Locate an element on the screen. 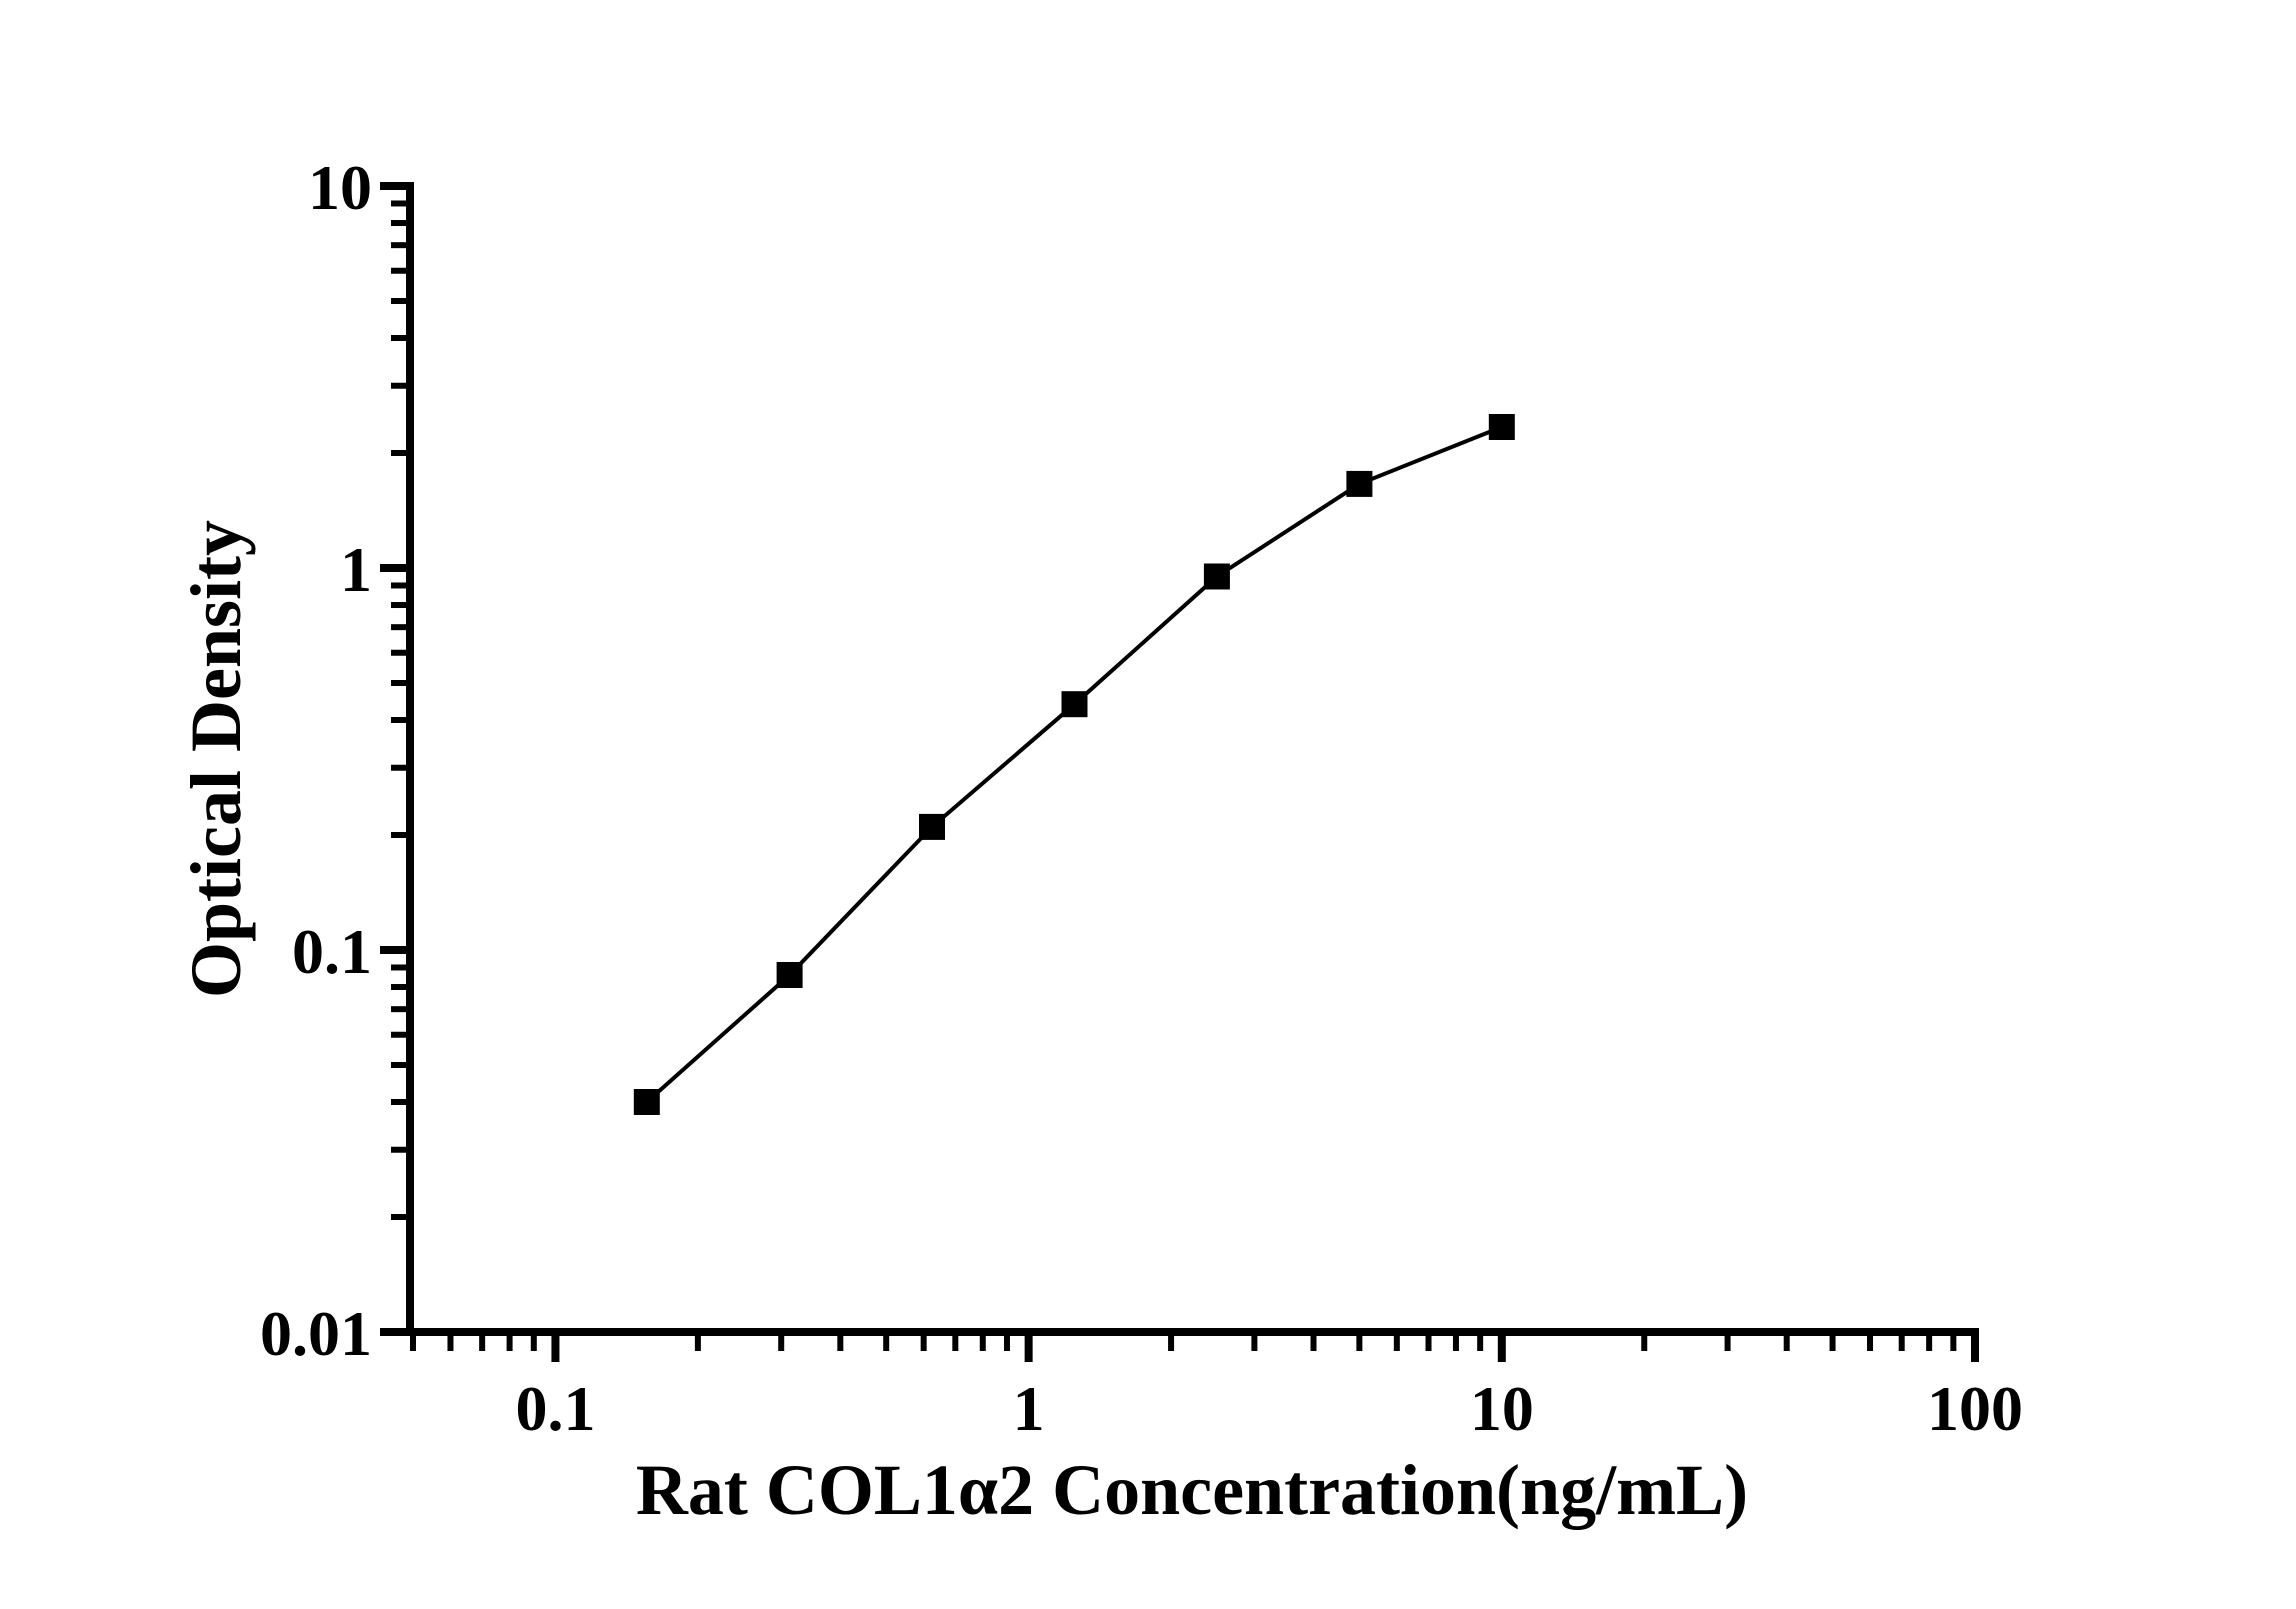  x-tick-label: 10 is located at coordinates (1502, 1408).